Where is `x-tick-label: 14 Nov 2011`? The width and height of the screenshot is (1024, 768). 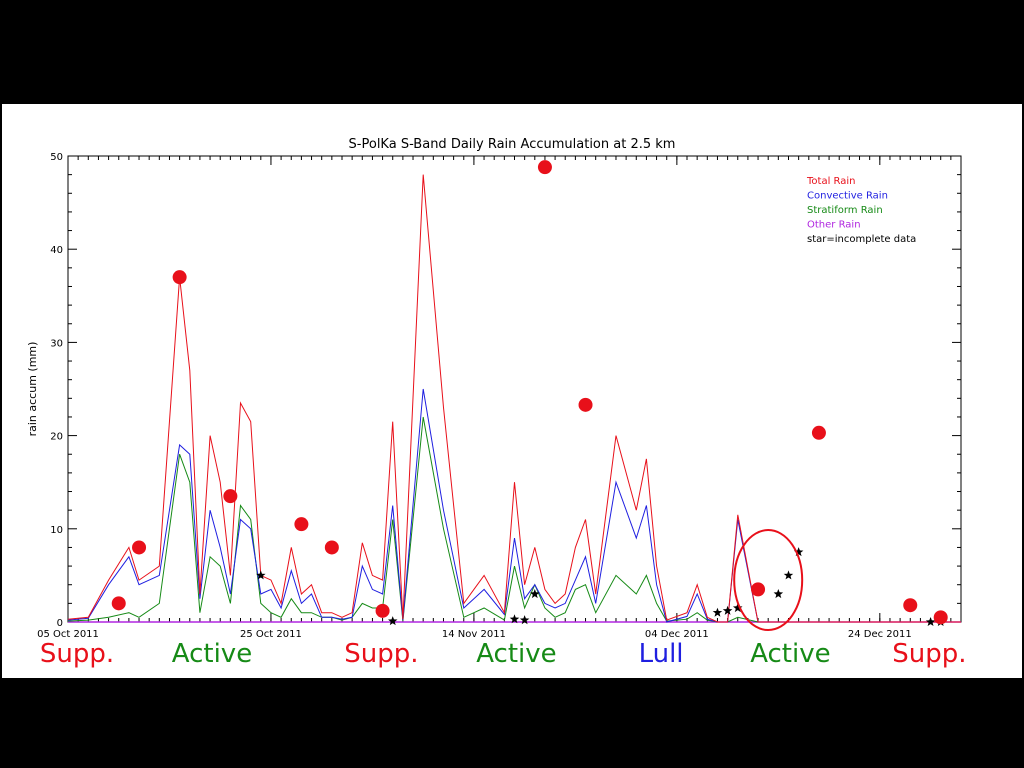
x-tick-label: 14 Nov 2011 is located at coordinates (474, 634).